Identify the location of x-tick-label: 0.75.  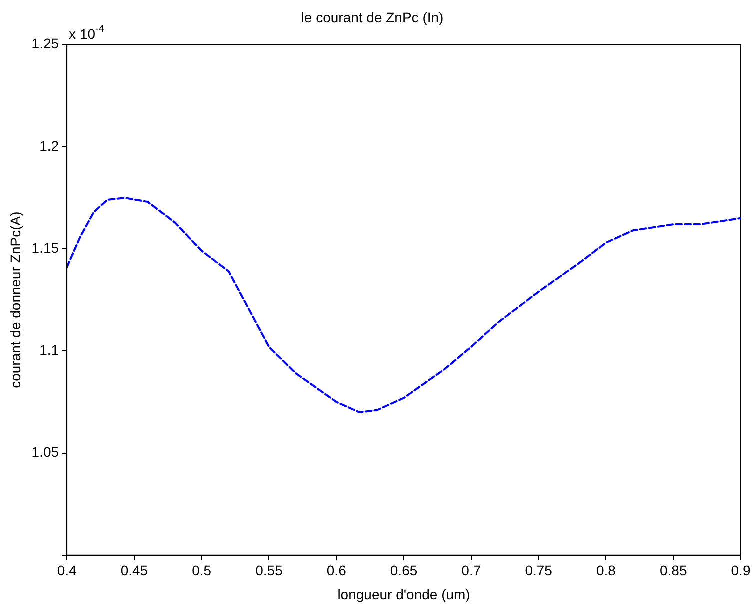
(539, 570).